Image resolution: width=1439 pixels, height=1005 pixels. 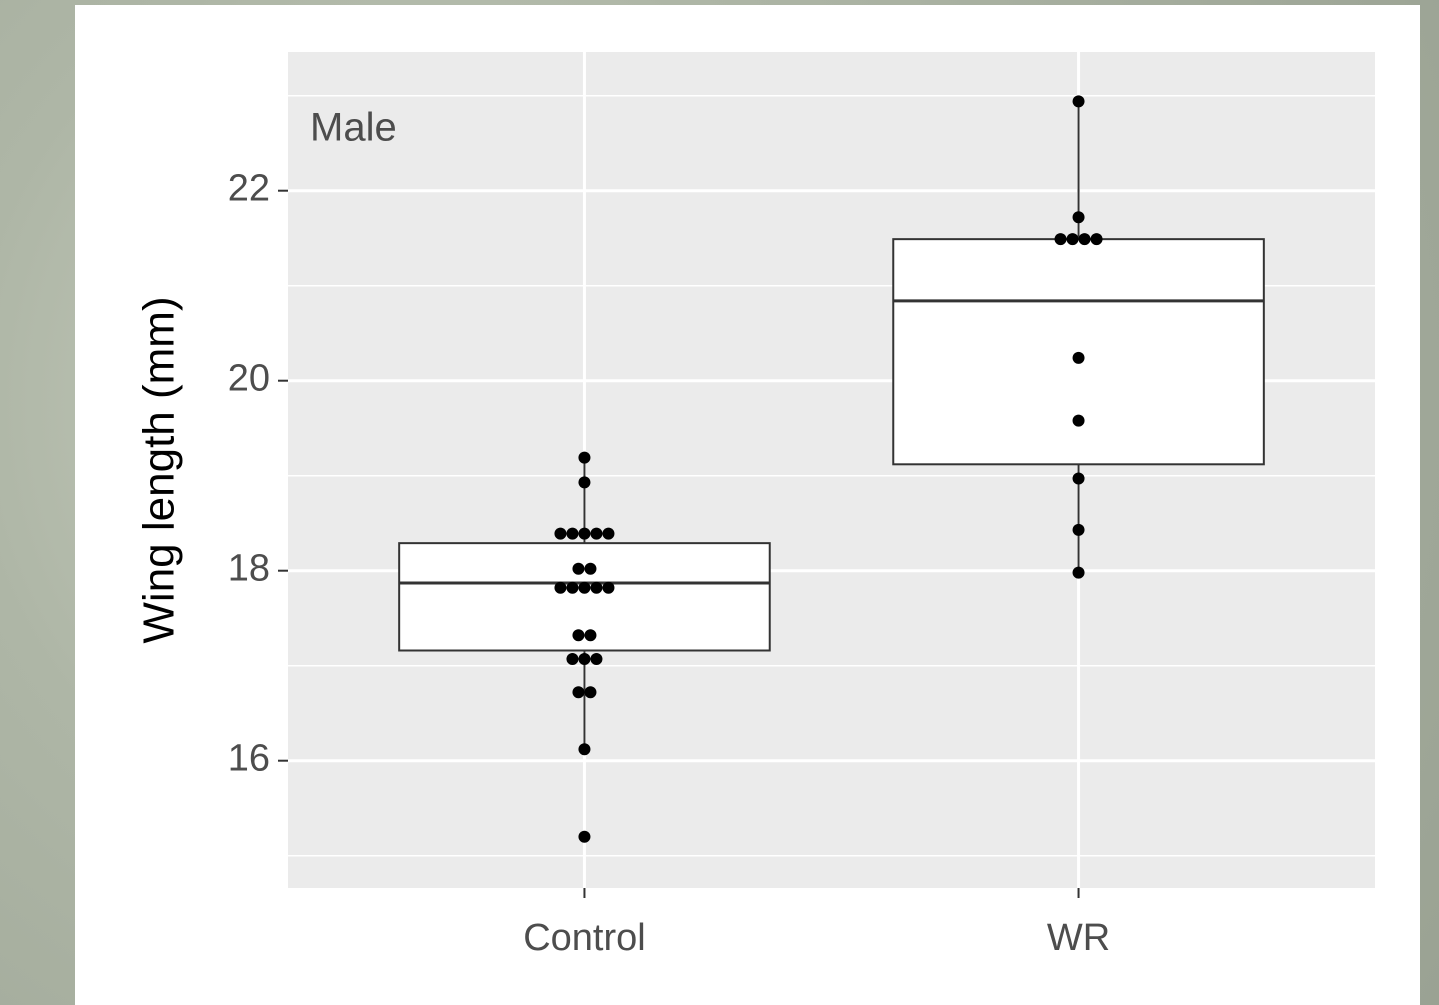 I want to click on y-tick-label: 22, so click(x=249, y=189).